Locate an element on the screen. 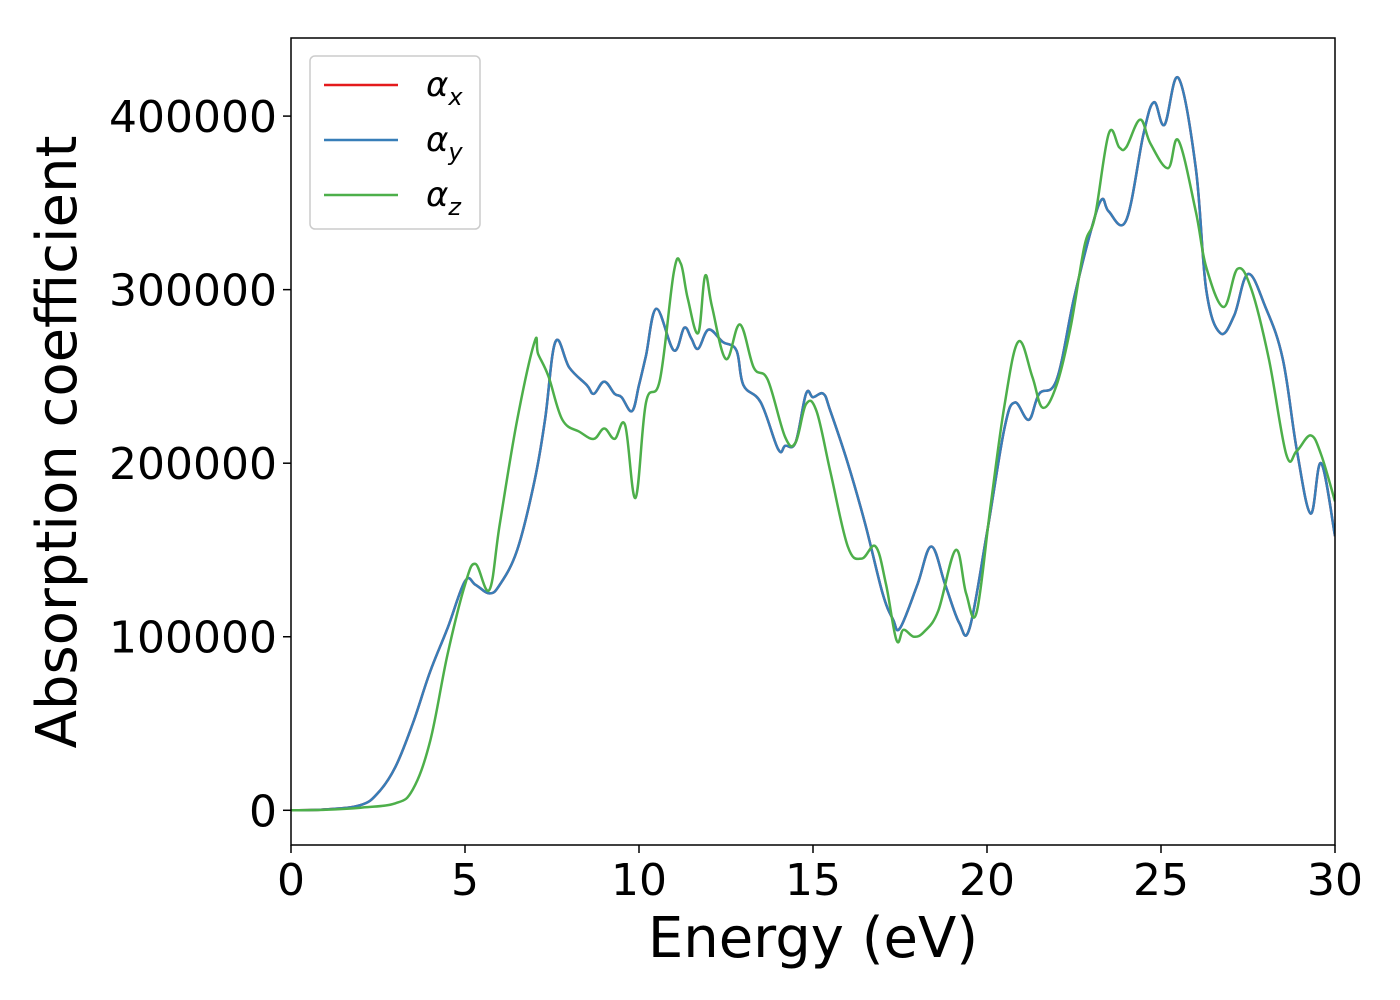 Image resolution: width=1400 pixels, height=1000 pixels. legend-box is located at coordinates (395, 142).